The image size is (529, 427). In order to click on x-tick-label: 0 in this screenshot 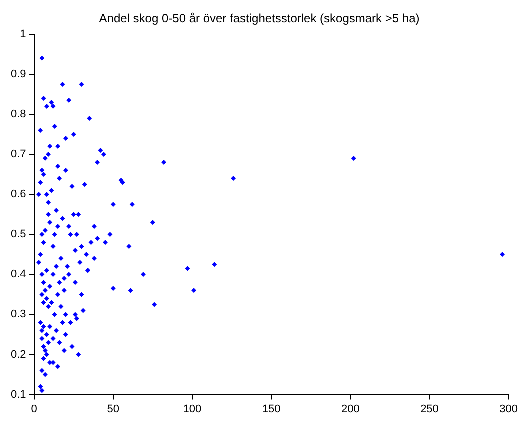, I will do `click(34, 409)`.